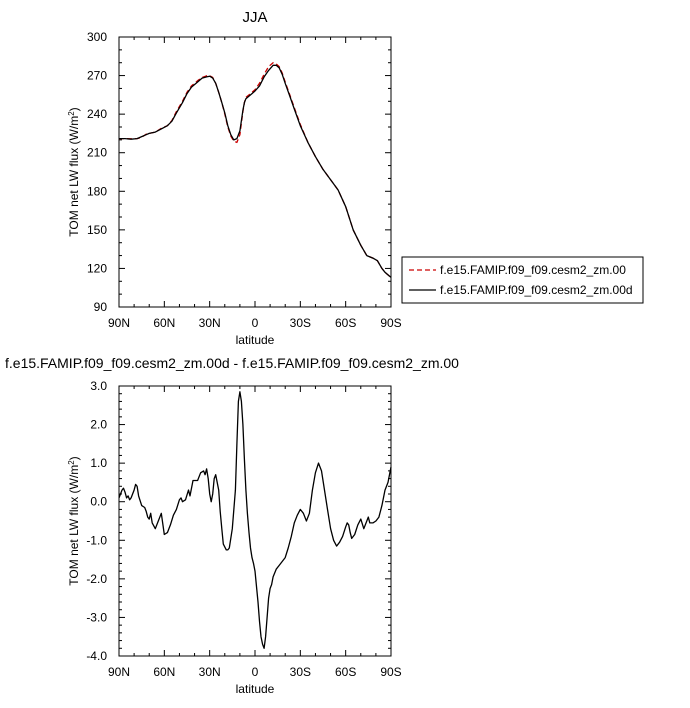 This screenshot has width=690, height=708. What do you see at coordinates (254, 17) in the screenshot?
I see `chart-title: JJA` at bounding box center [254, 17].